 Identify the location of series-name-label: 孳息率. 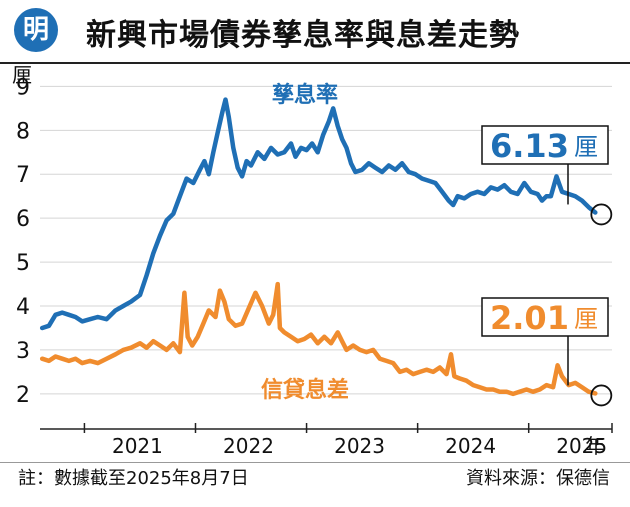
(305, 95).